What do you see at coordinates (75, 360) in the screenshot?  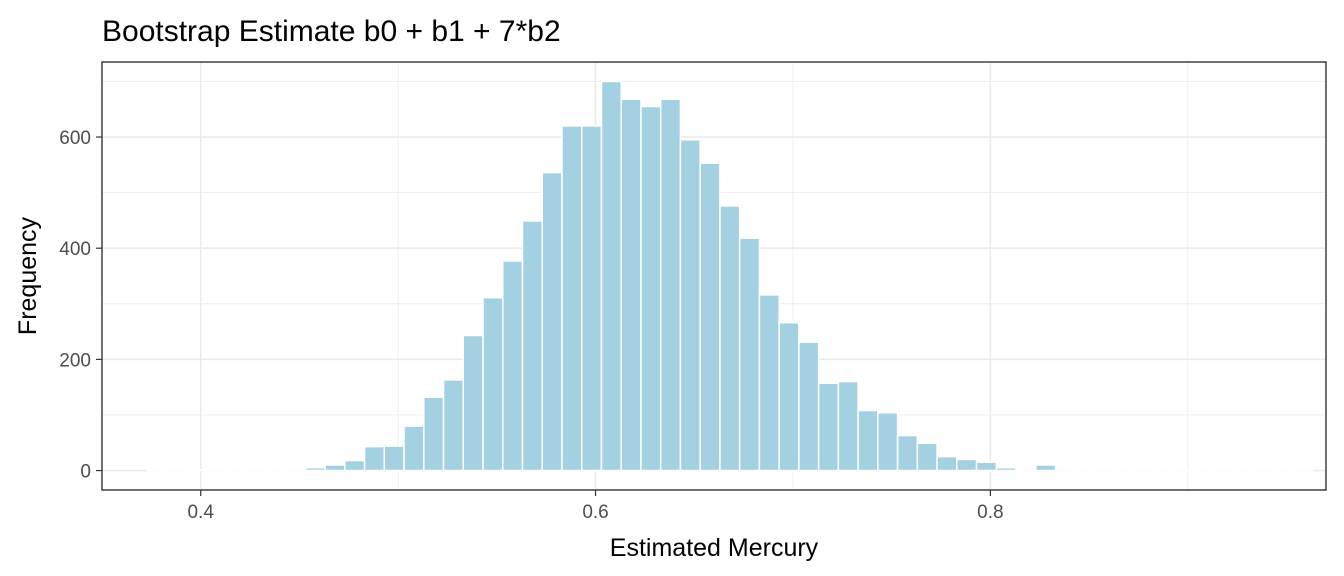 I see `y-tick-label: 200` at bounding box center [75, 360].